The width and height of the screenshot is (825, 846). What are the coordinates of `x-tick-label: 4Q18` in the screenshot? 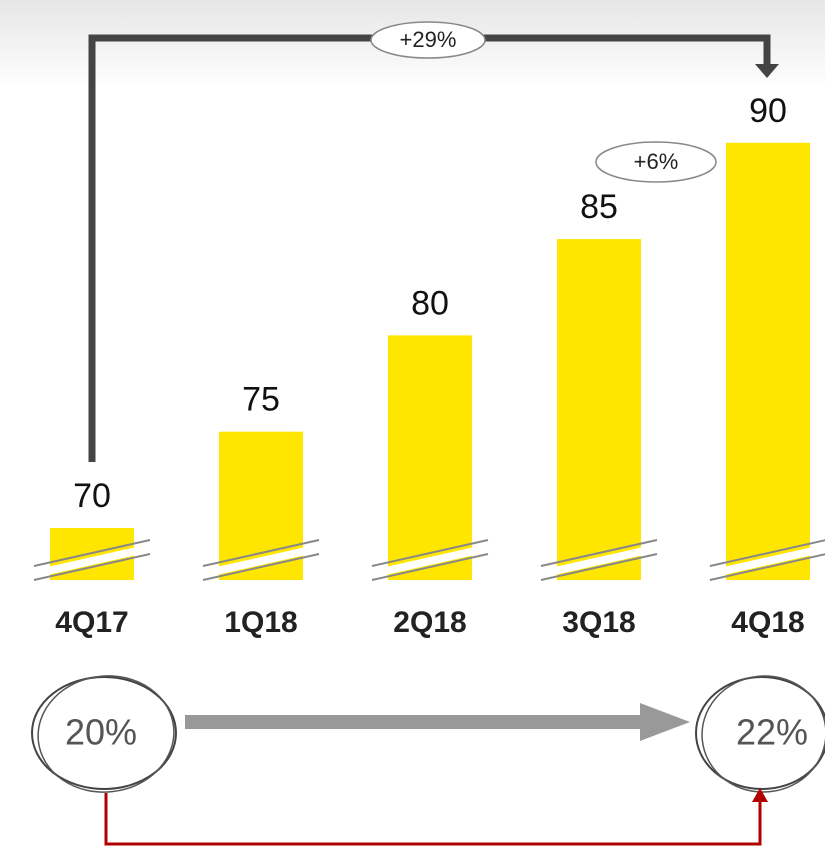 It's located at (767, 622).